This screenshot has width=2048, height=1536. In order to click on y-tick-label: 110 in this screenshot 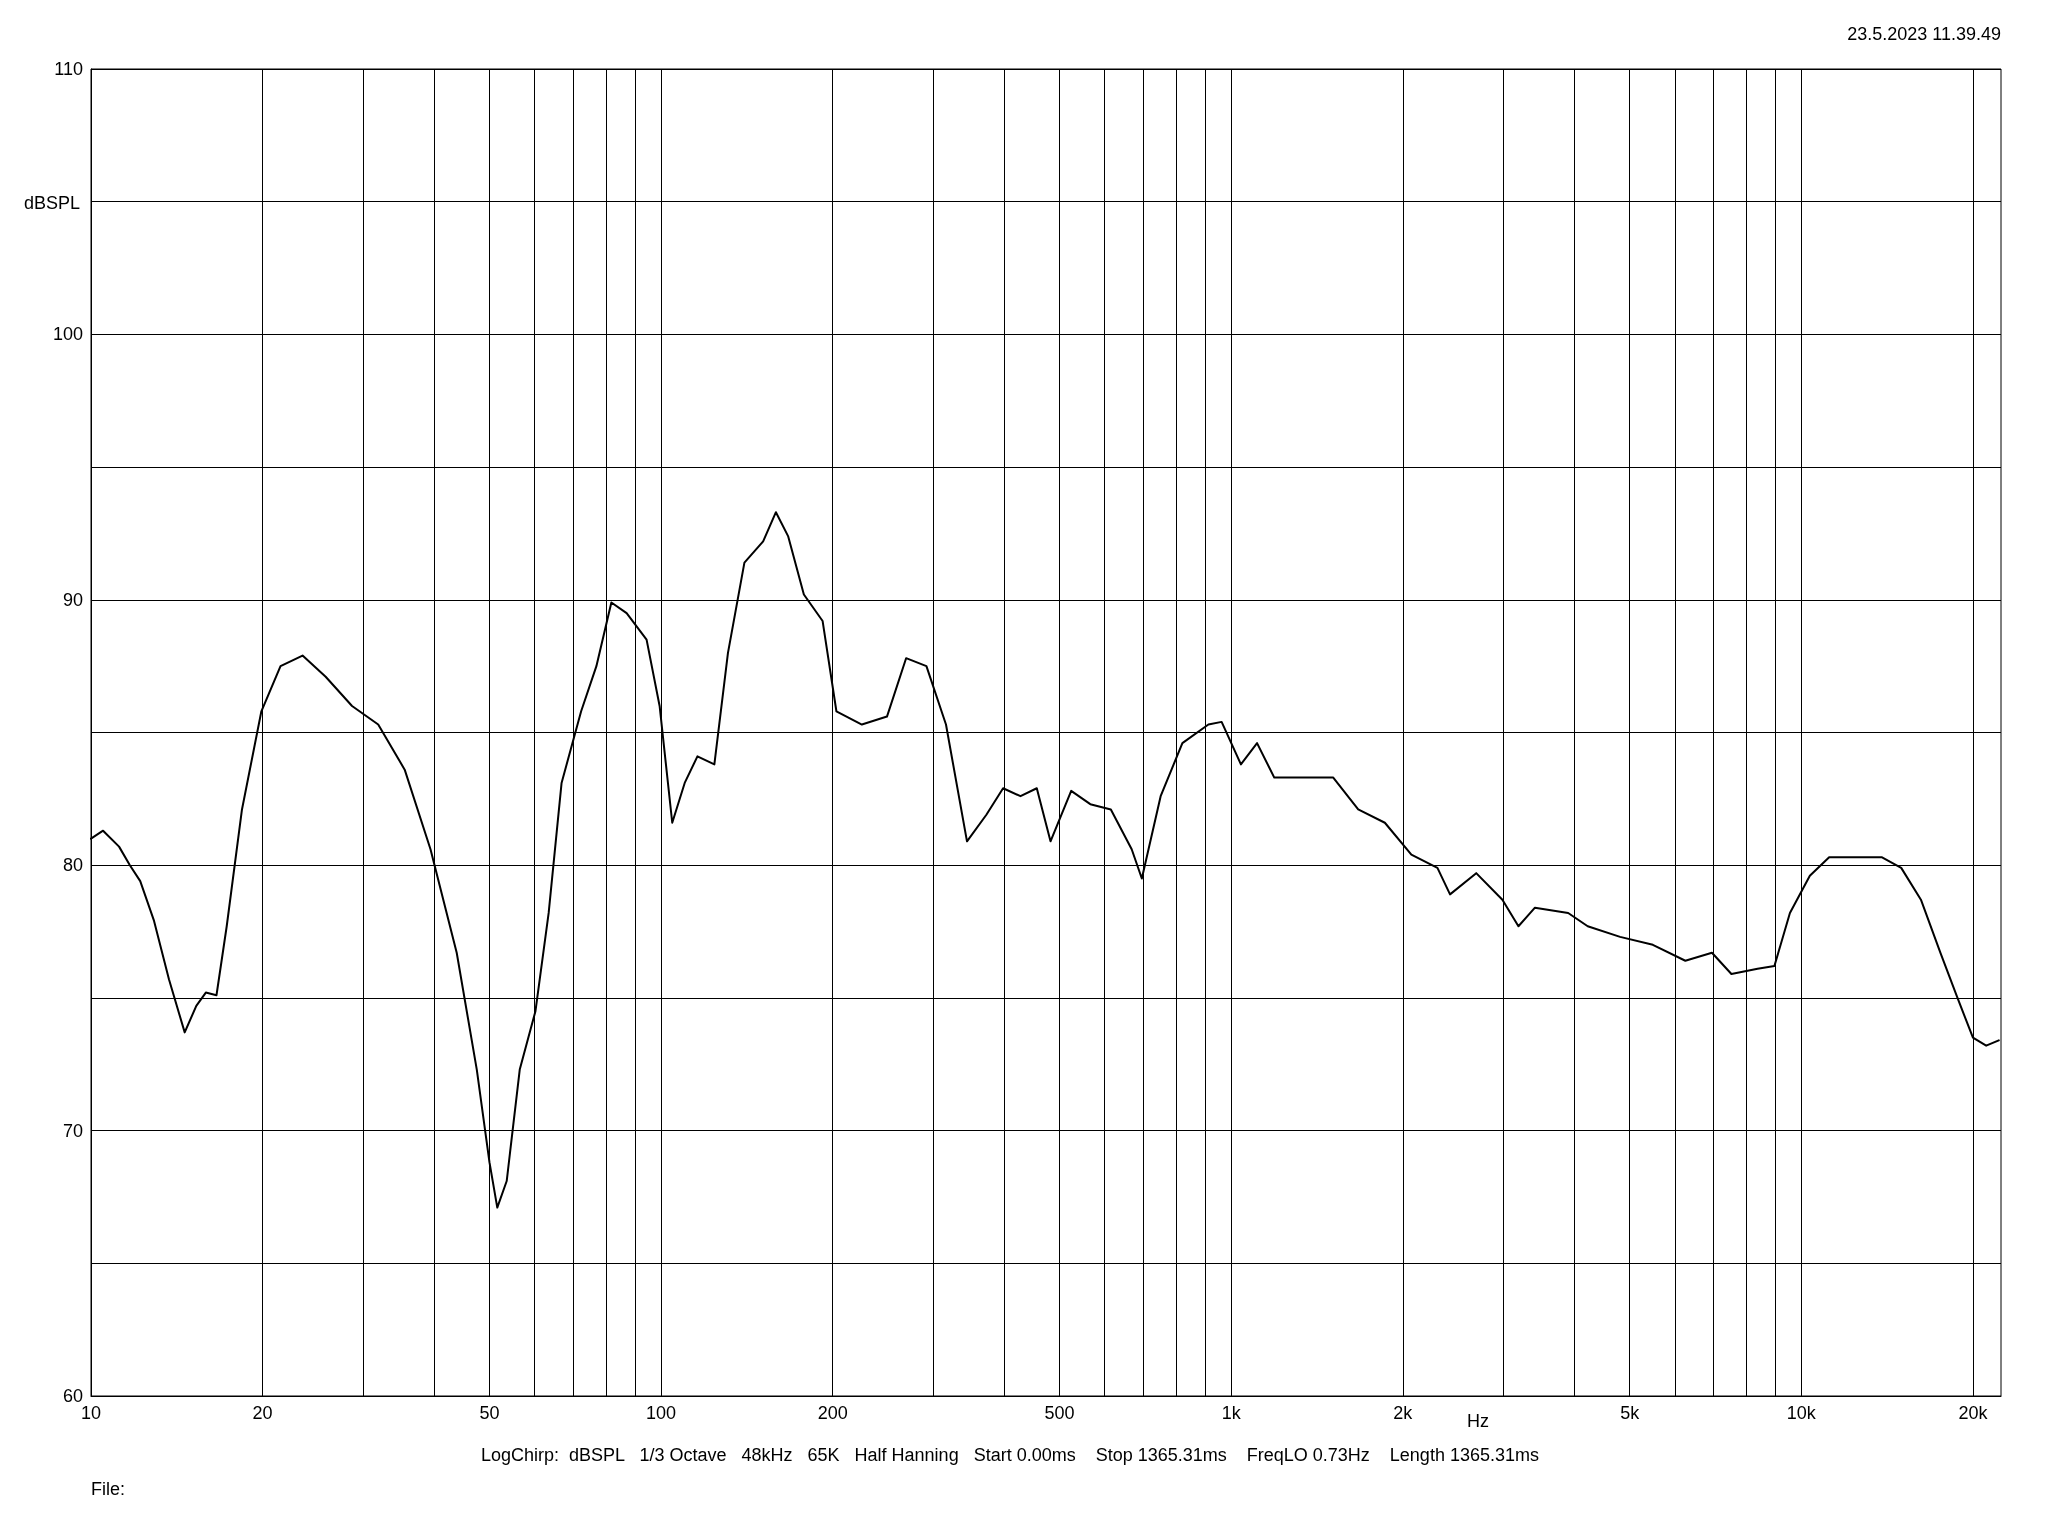, I will do `click(68, 69)`.